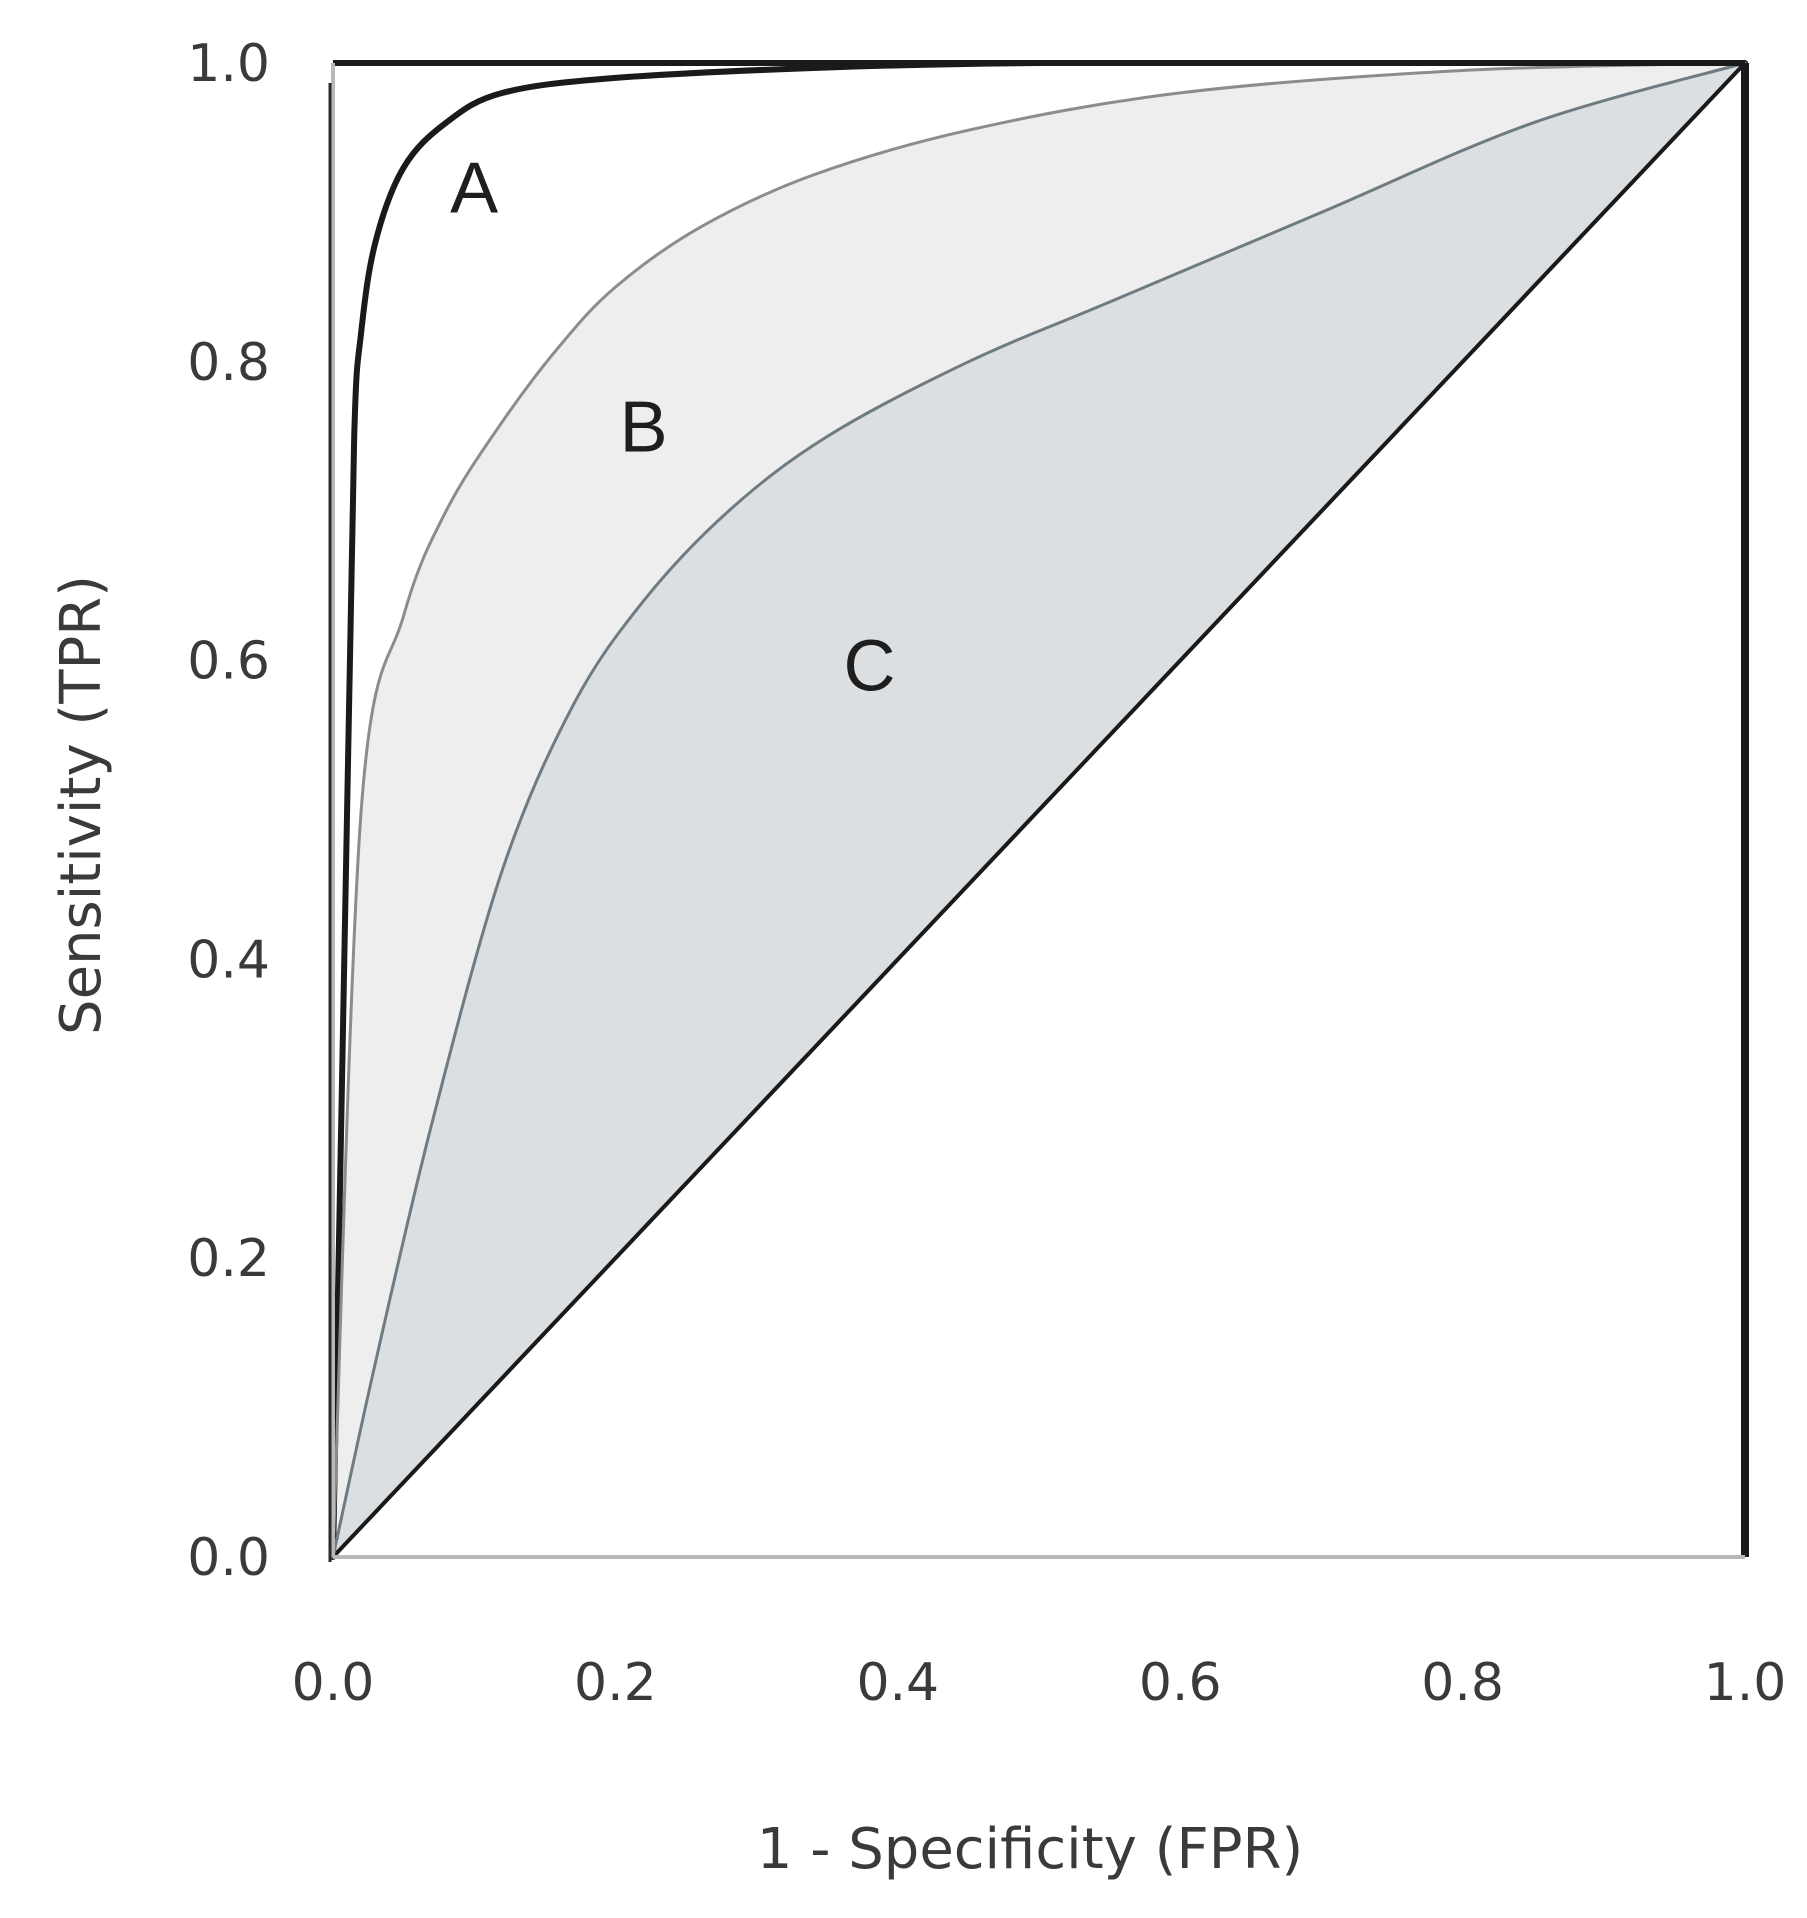 The height and width of the screenshot is (1918, 1807). Describe the element at coordinates (228, 64) in the screenshot. I see `y-tick-label: 1.0` at that location.